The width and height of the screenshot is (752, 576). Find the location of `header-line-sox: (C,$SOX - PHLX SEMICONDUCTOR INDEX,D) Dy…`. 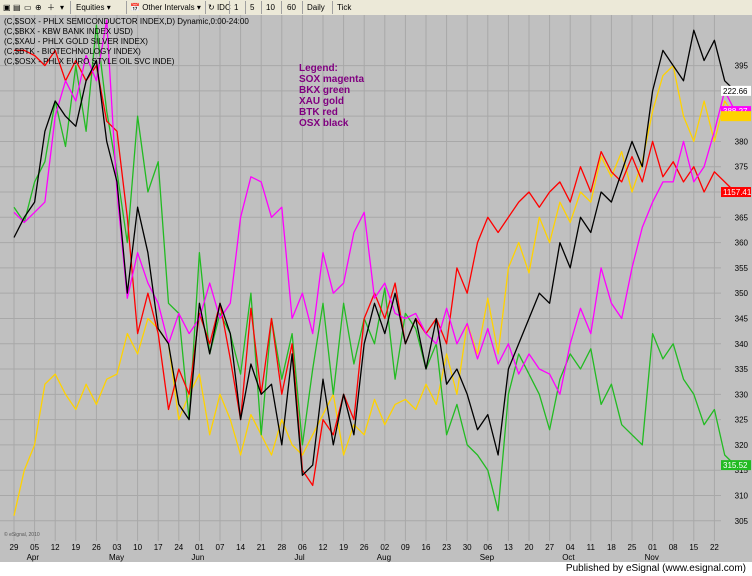

header-line-sox: (C,$SOX - PHLX SEMICONDUCTOR INDEX,D) Dy… is located at coordinates (126, 21).